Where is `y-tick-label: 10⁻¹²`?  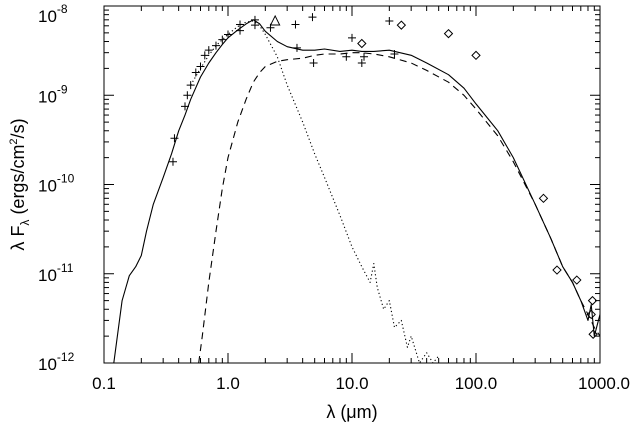 y-tick-label: 10⁻¹² is located at coordinates (56, 362).